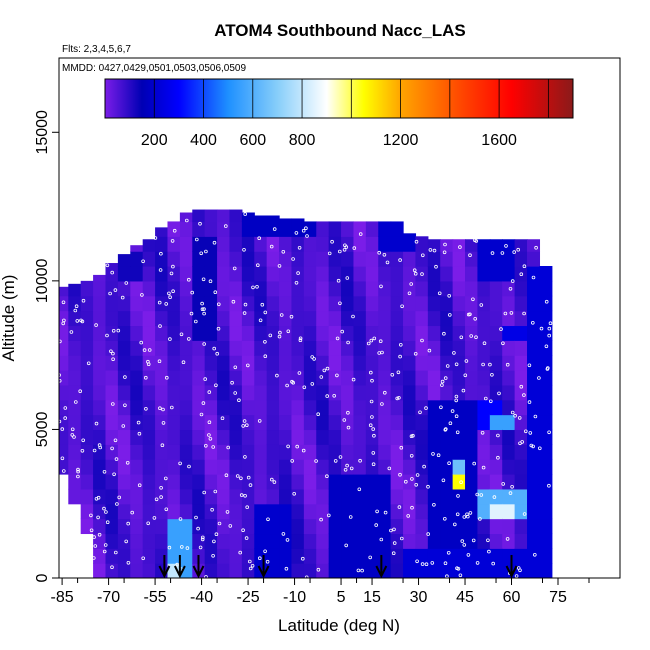 The image size is (650, 650). What do you see at coordinates (108, 597) in the screenshot?
I see `x-tick-label: -70` at bounding box center [108, 597].